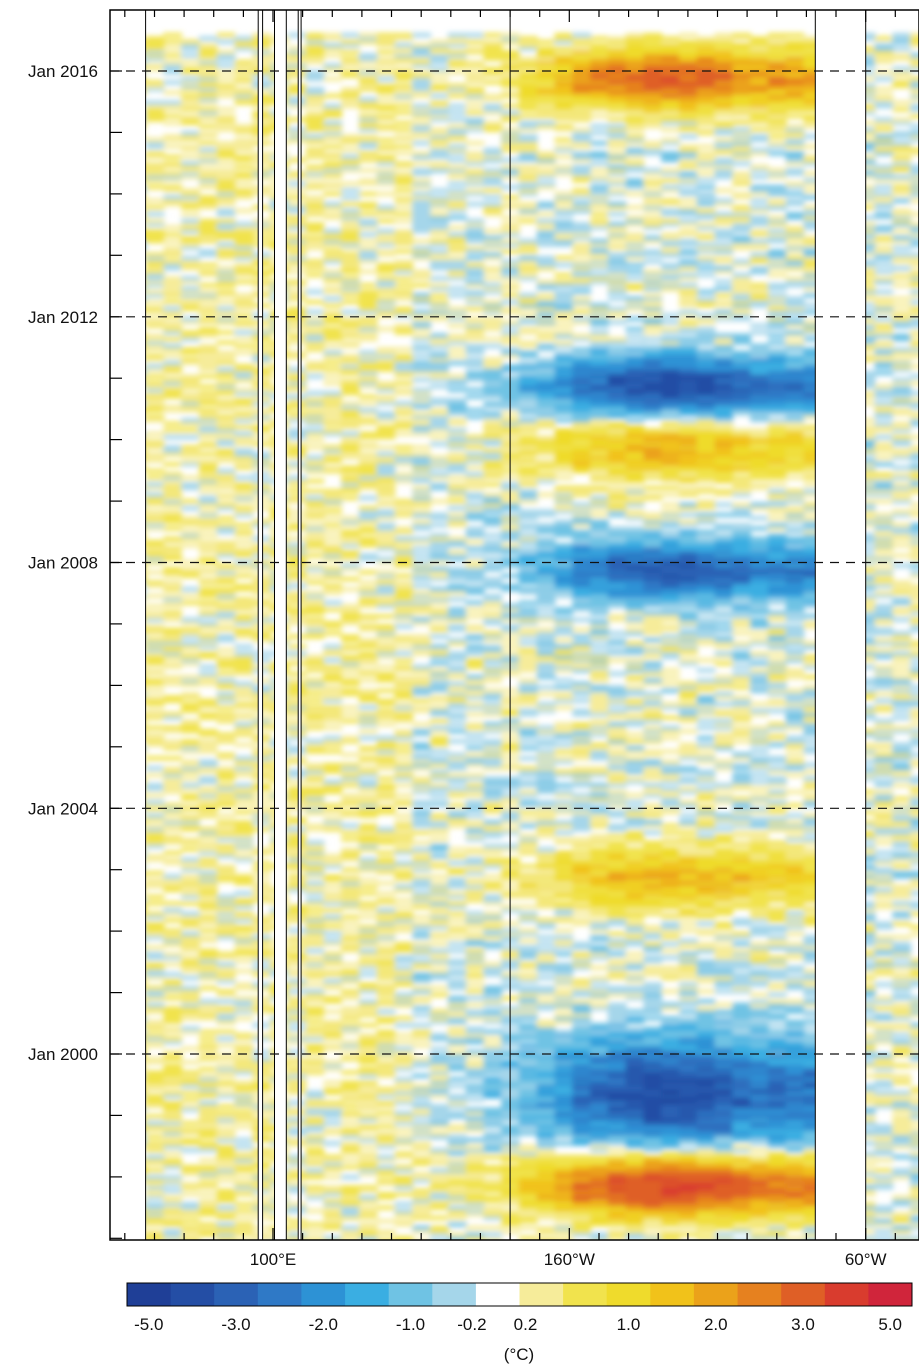  What do you see at coordinates (716, 1324) in the screenshot?
I see `colorbar-tick-label: 2.0` at bounding box center [716, 1324].